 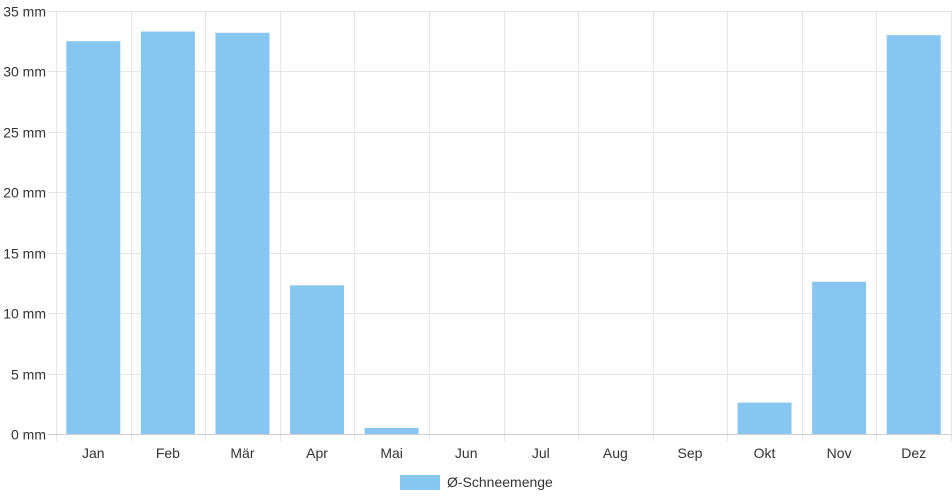 I want to click on x-tick-label: Nov, so click(x=839, y=453).